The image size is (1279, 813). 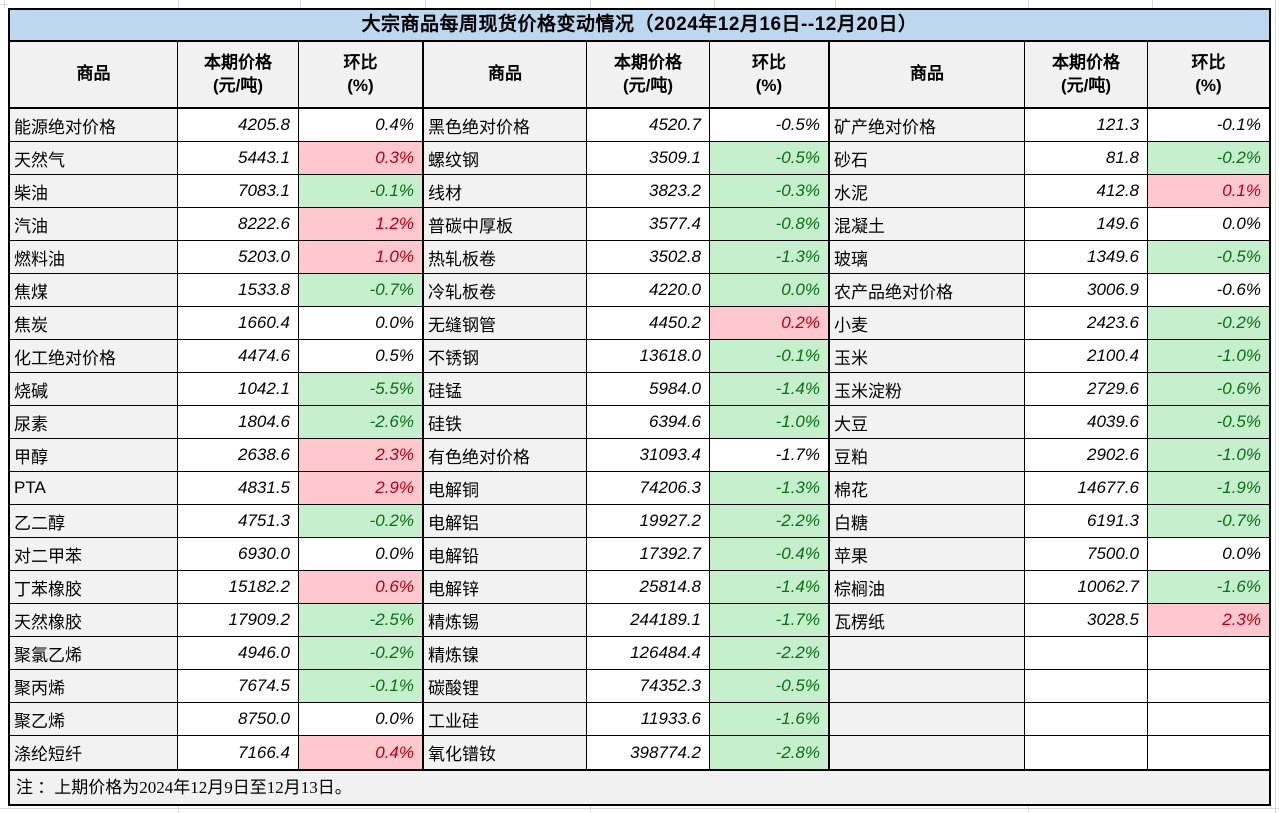 What do you see at coordinates (770, 752) in the screenshot?
I see `pct-change-cell: -2.8%` at bounding box center [770, 752].